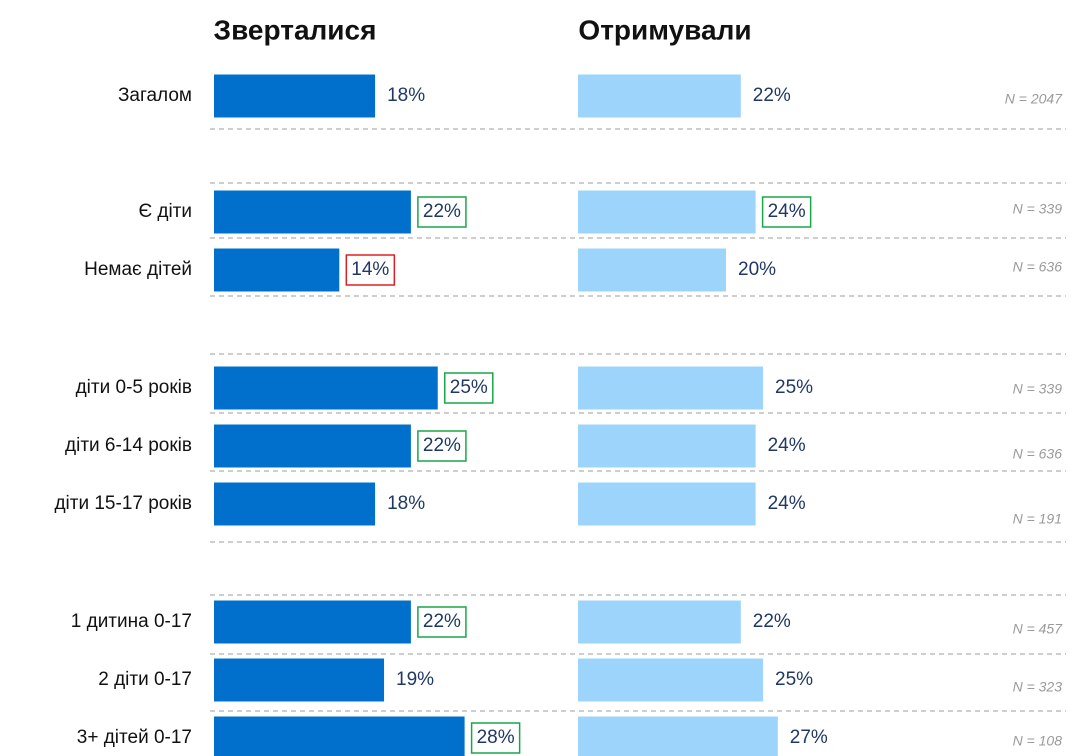 This screenshot has height=756, width=1082. I want to click on sample-size: N = 108, so click(1038, 741).